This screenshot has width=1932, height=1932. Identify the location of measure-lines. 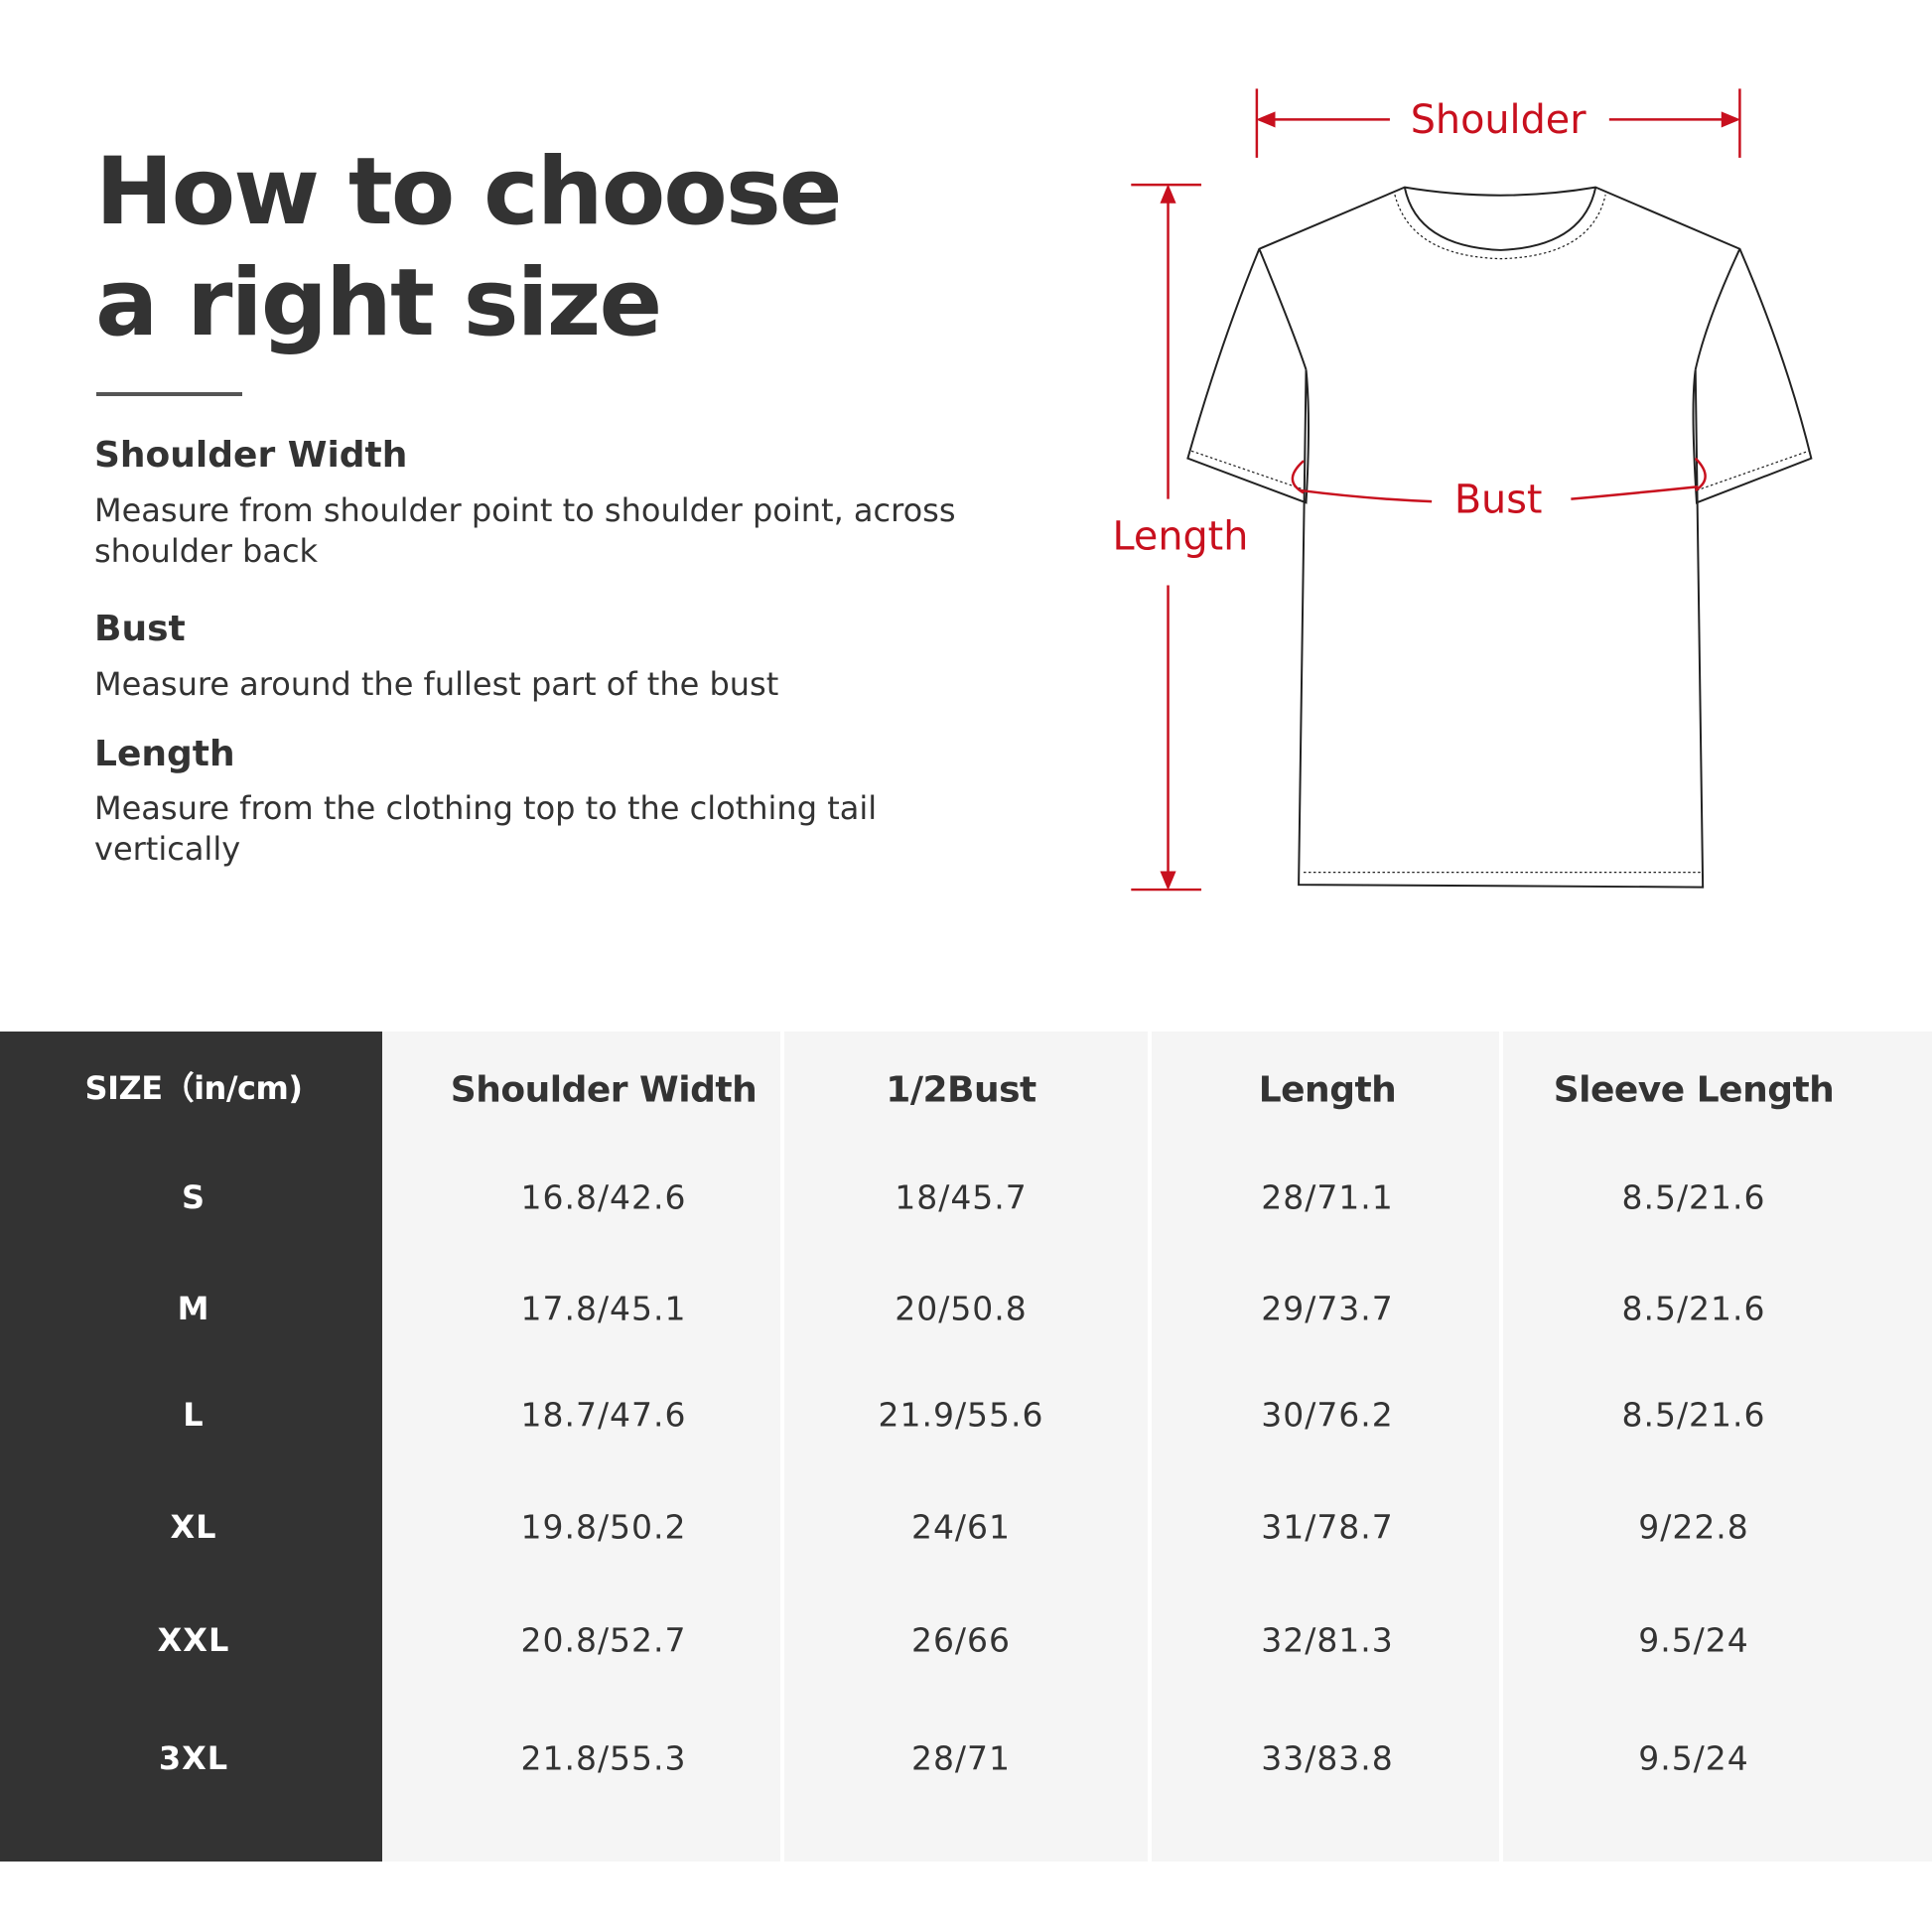
(1436, 490).